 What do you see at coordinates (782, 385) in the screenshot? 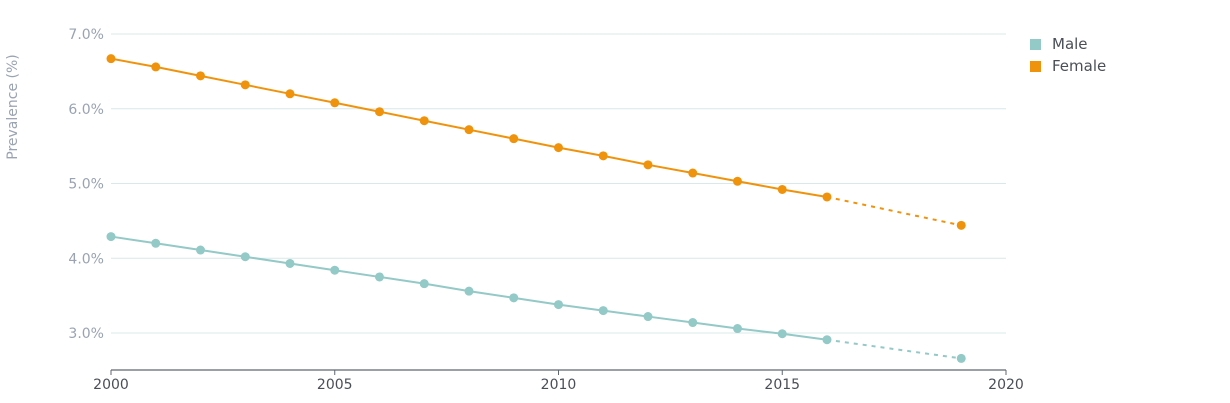
I see `x-tick-label-3: 2015` at bounding box center [782, 385].